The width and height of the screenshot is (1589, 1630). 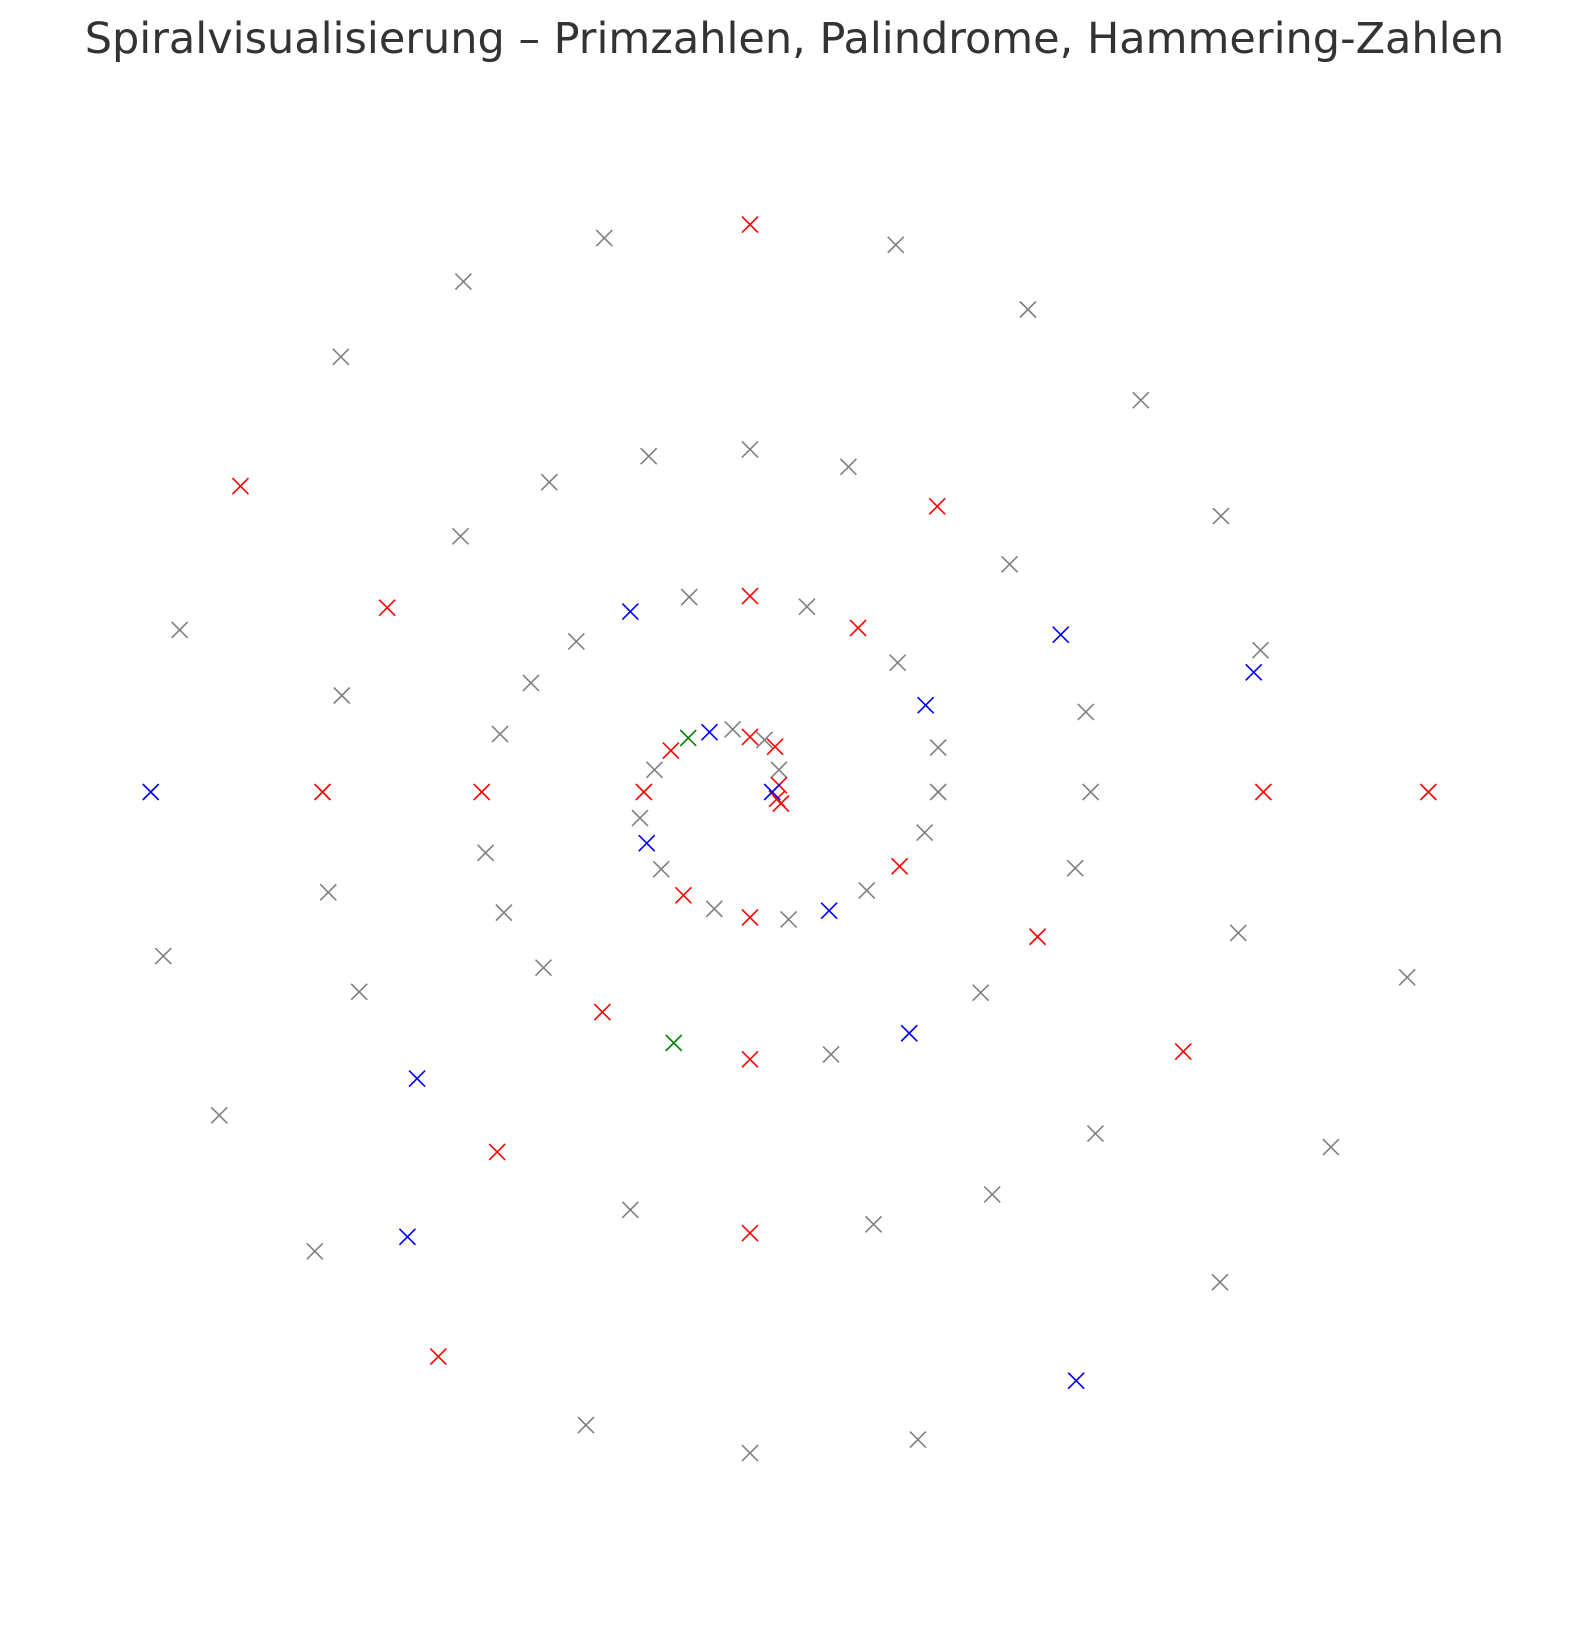 I want to click on point-marker-24-gray, so click(x=925, y=832).